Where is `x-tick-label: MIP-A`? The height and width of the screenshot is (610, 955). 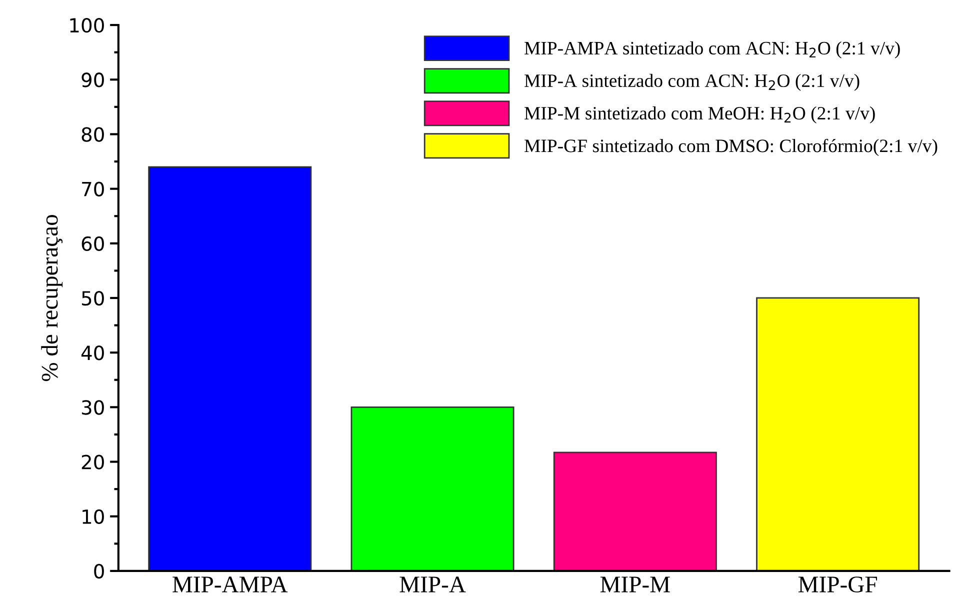
x-tick-label: MIP-A is located at coordinates (433, 584).